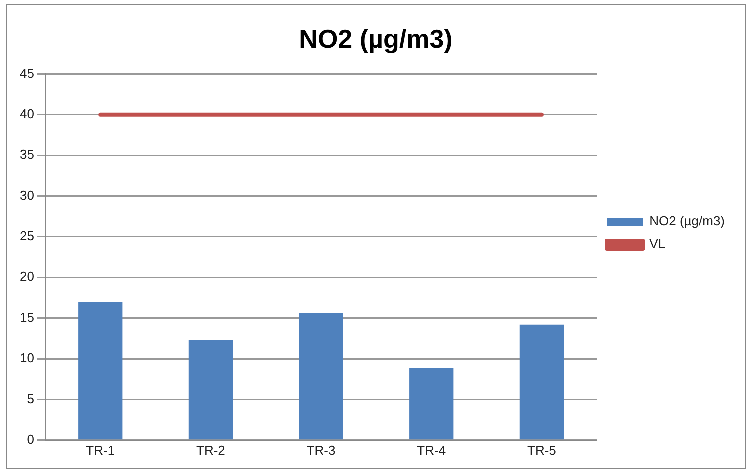 The image size is (752, 473). Describe the element at coordinates (27, 236) in the screenshot. I see `y-tick-label: 25` at that location.